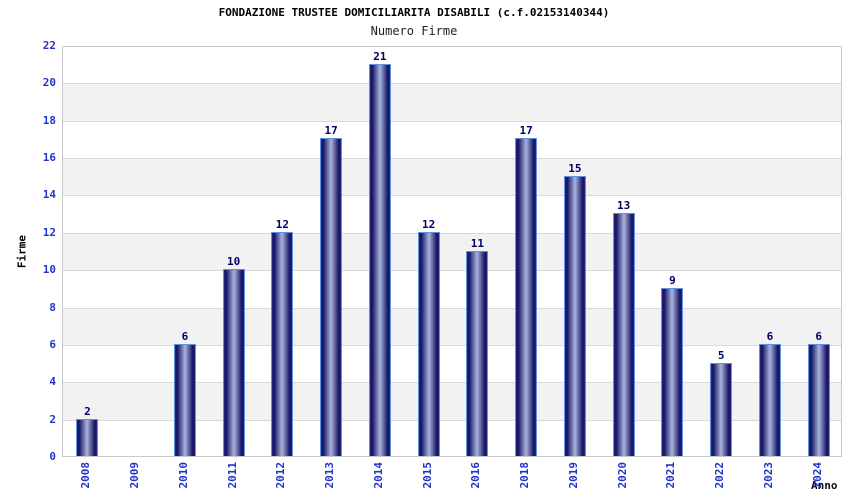  What do you see at coordinates (281, 475) in the screenshot?
I see `x-tick-label-2012: 2012` at bounding box center [281, 475].